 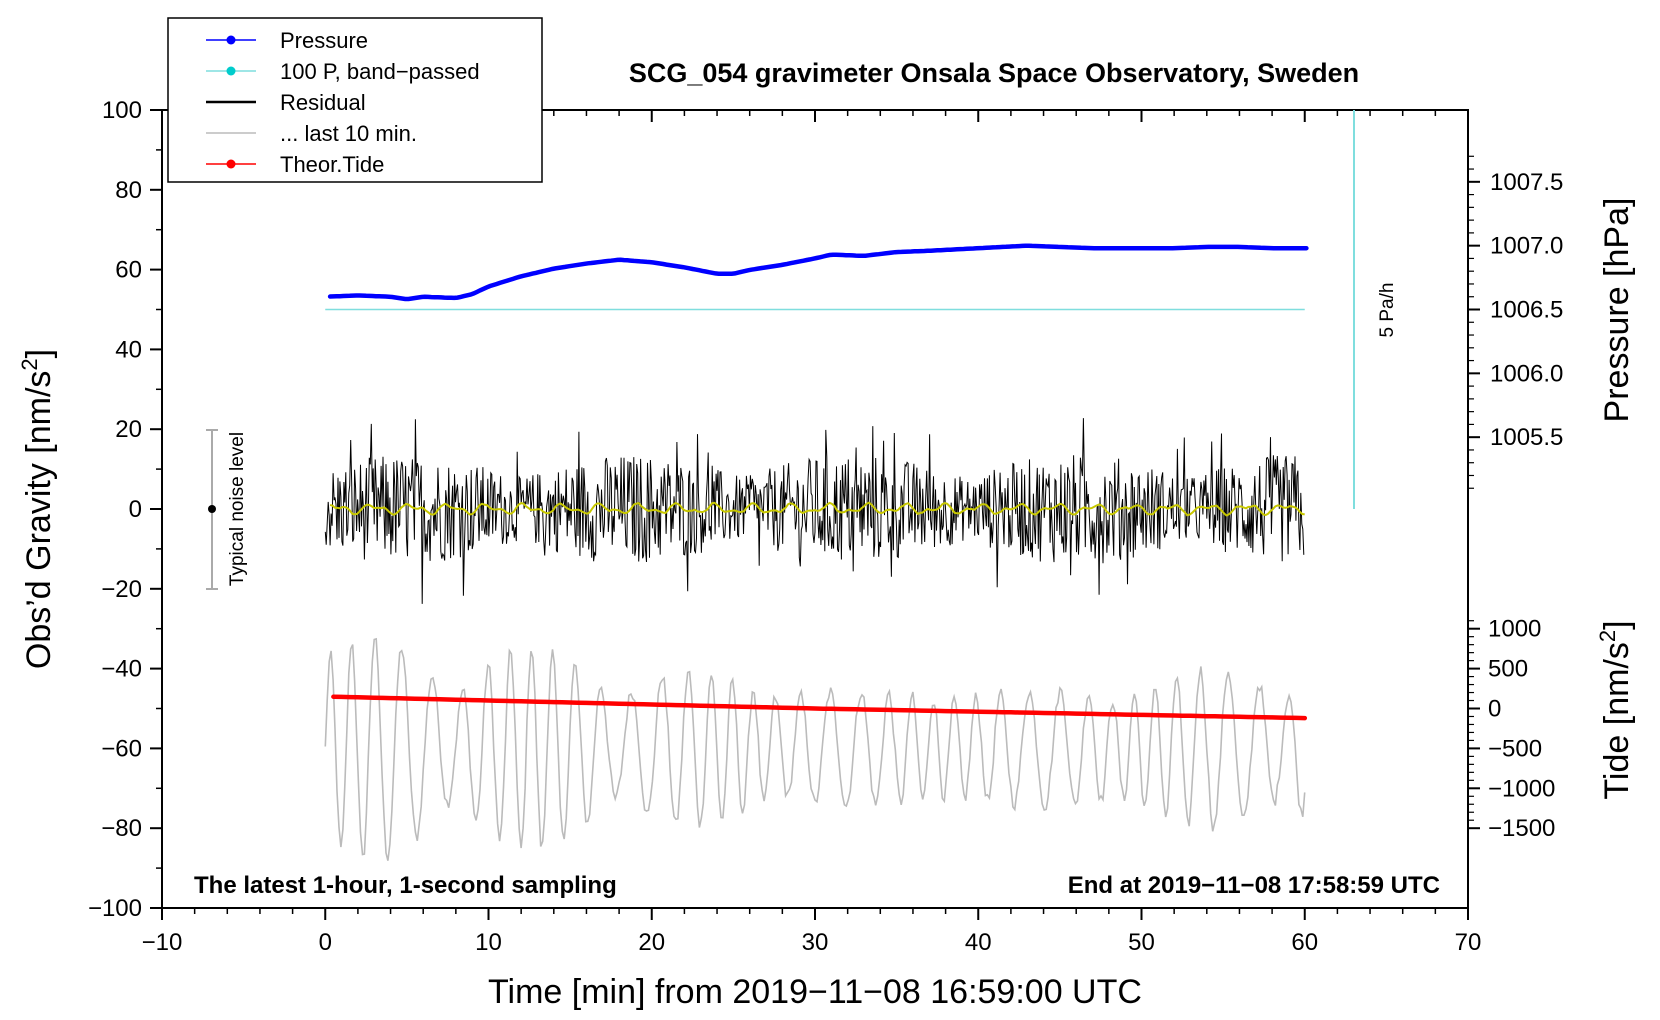 I want to click on legend-label: Theor.Tide, so click(x=332, y=164).